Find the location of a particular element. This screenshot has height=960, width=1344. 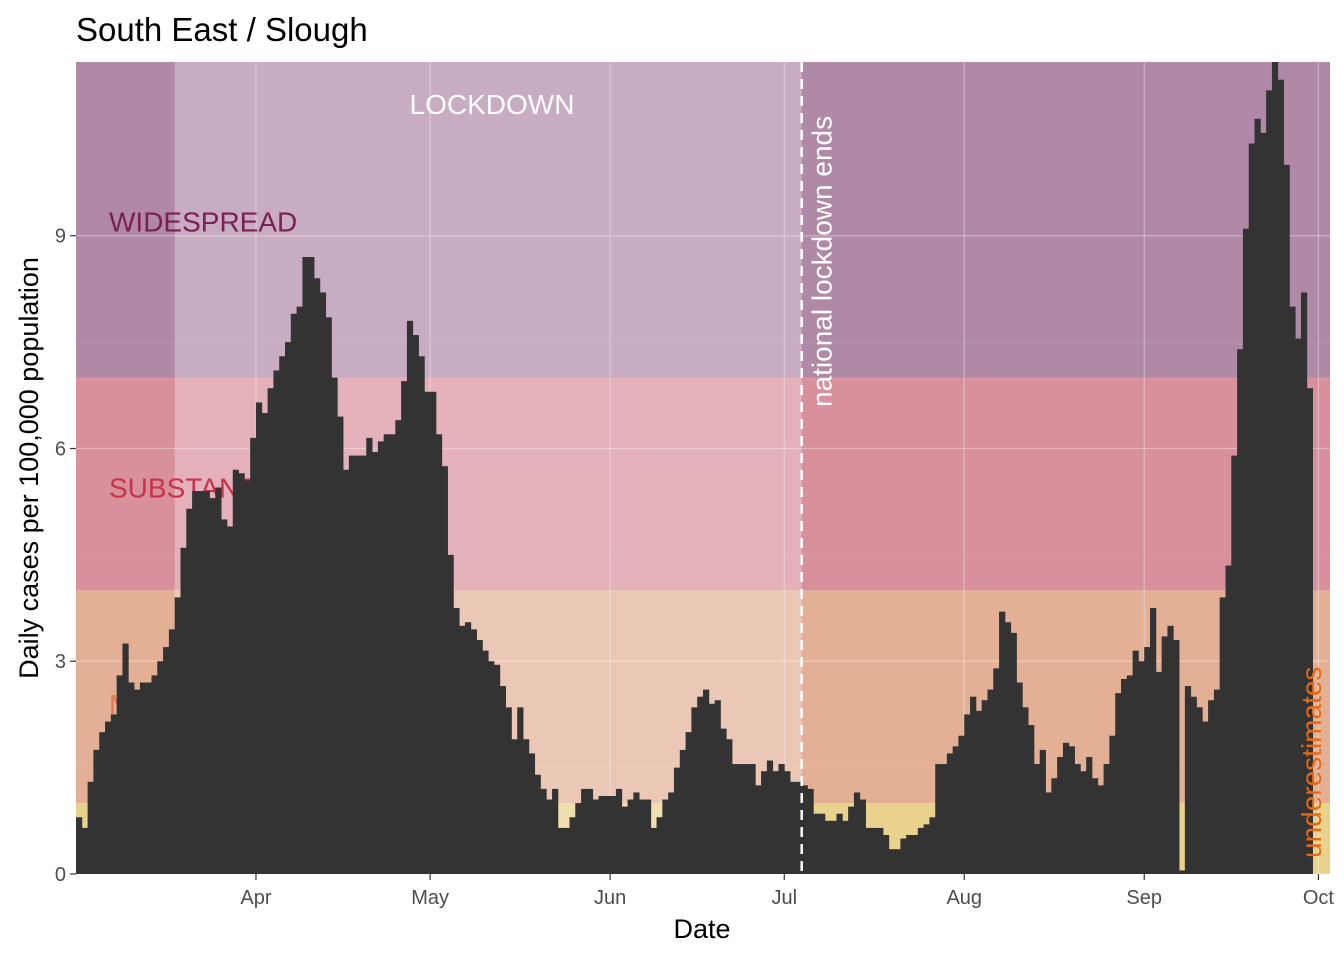

x-tick-label: Oct is located at coordinates (1319, 898).